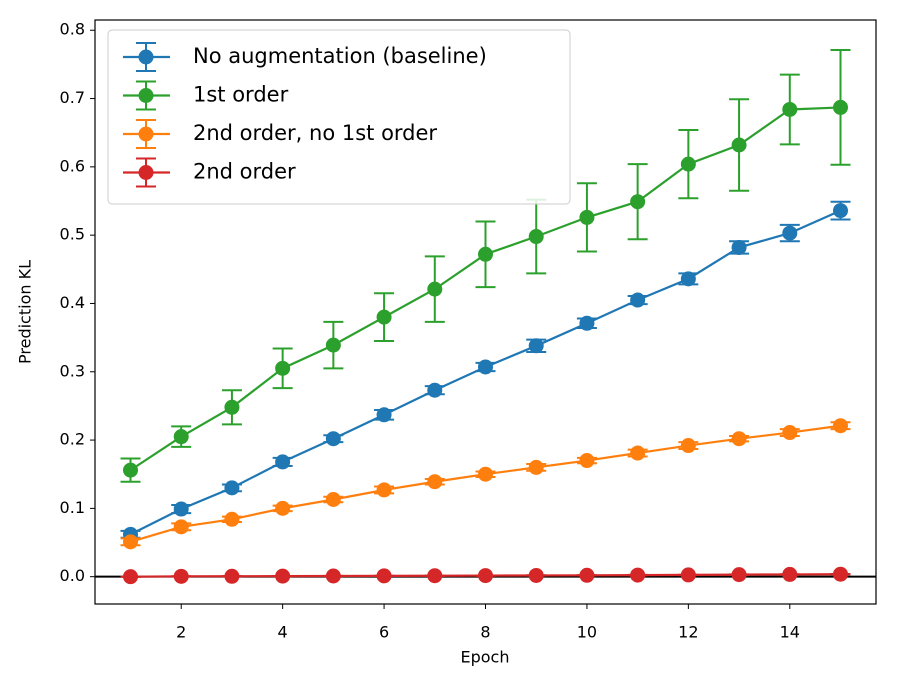 The image size is (899, 686). Describe the element at coordinates (241, 95) in the screenshot. I see `legend-label: 1st order` at that location.